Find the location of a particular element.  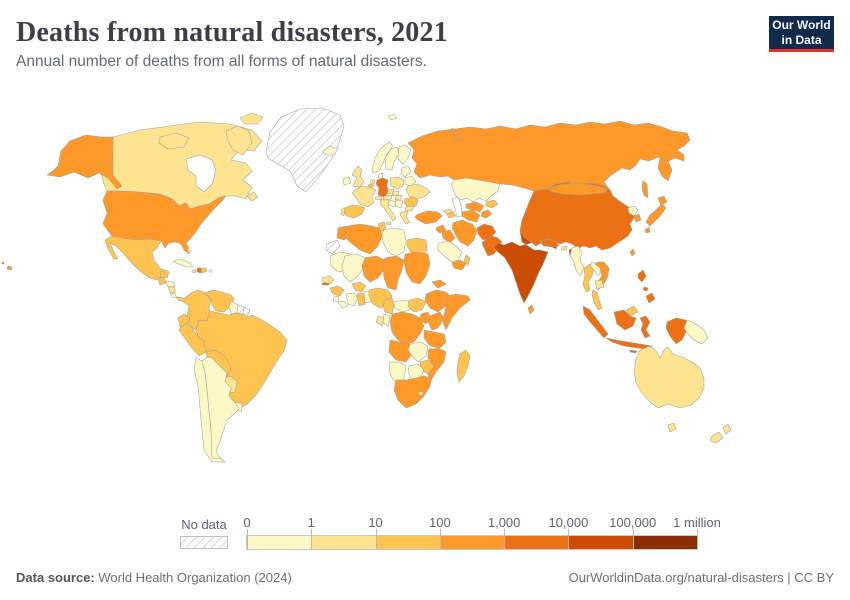

country-libya is located at coordinates (394, 242).